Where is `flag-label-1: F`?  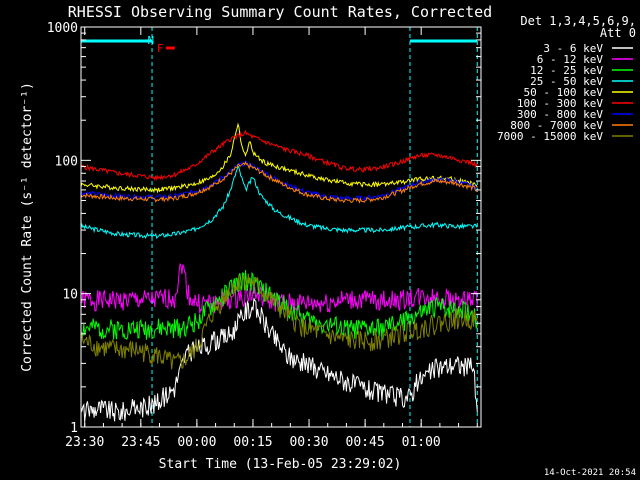 flag-label-1: F is located at coordinates (160, 48).